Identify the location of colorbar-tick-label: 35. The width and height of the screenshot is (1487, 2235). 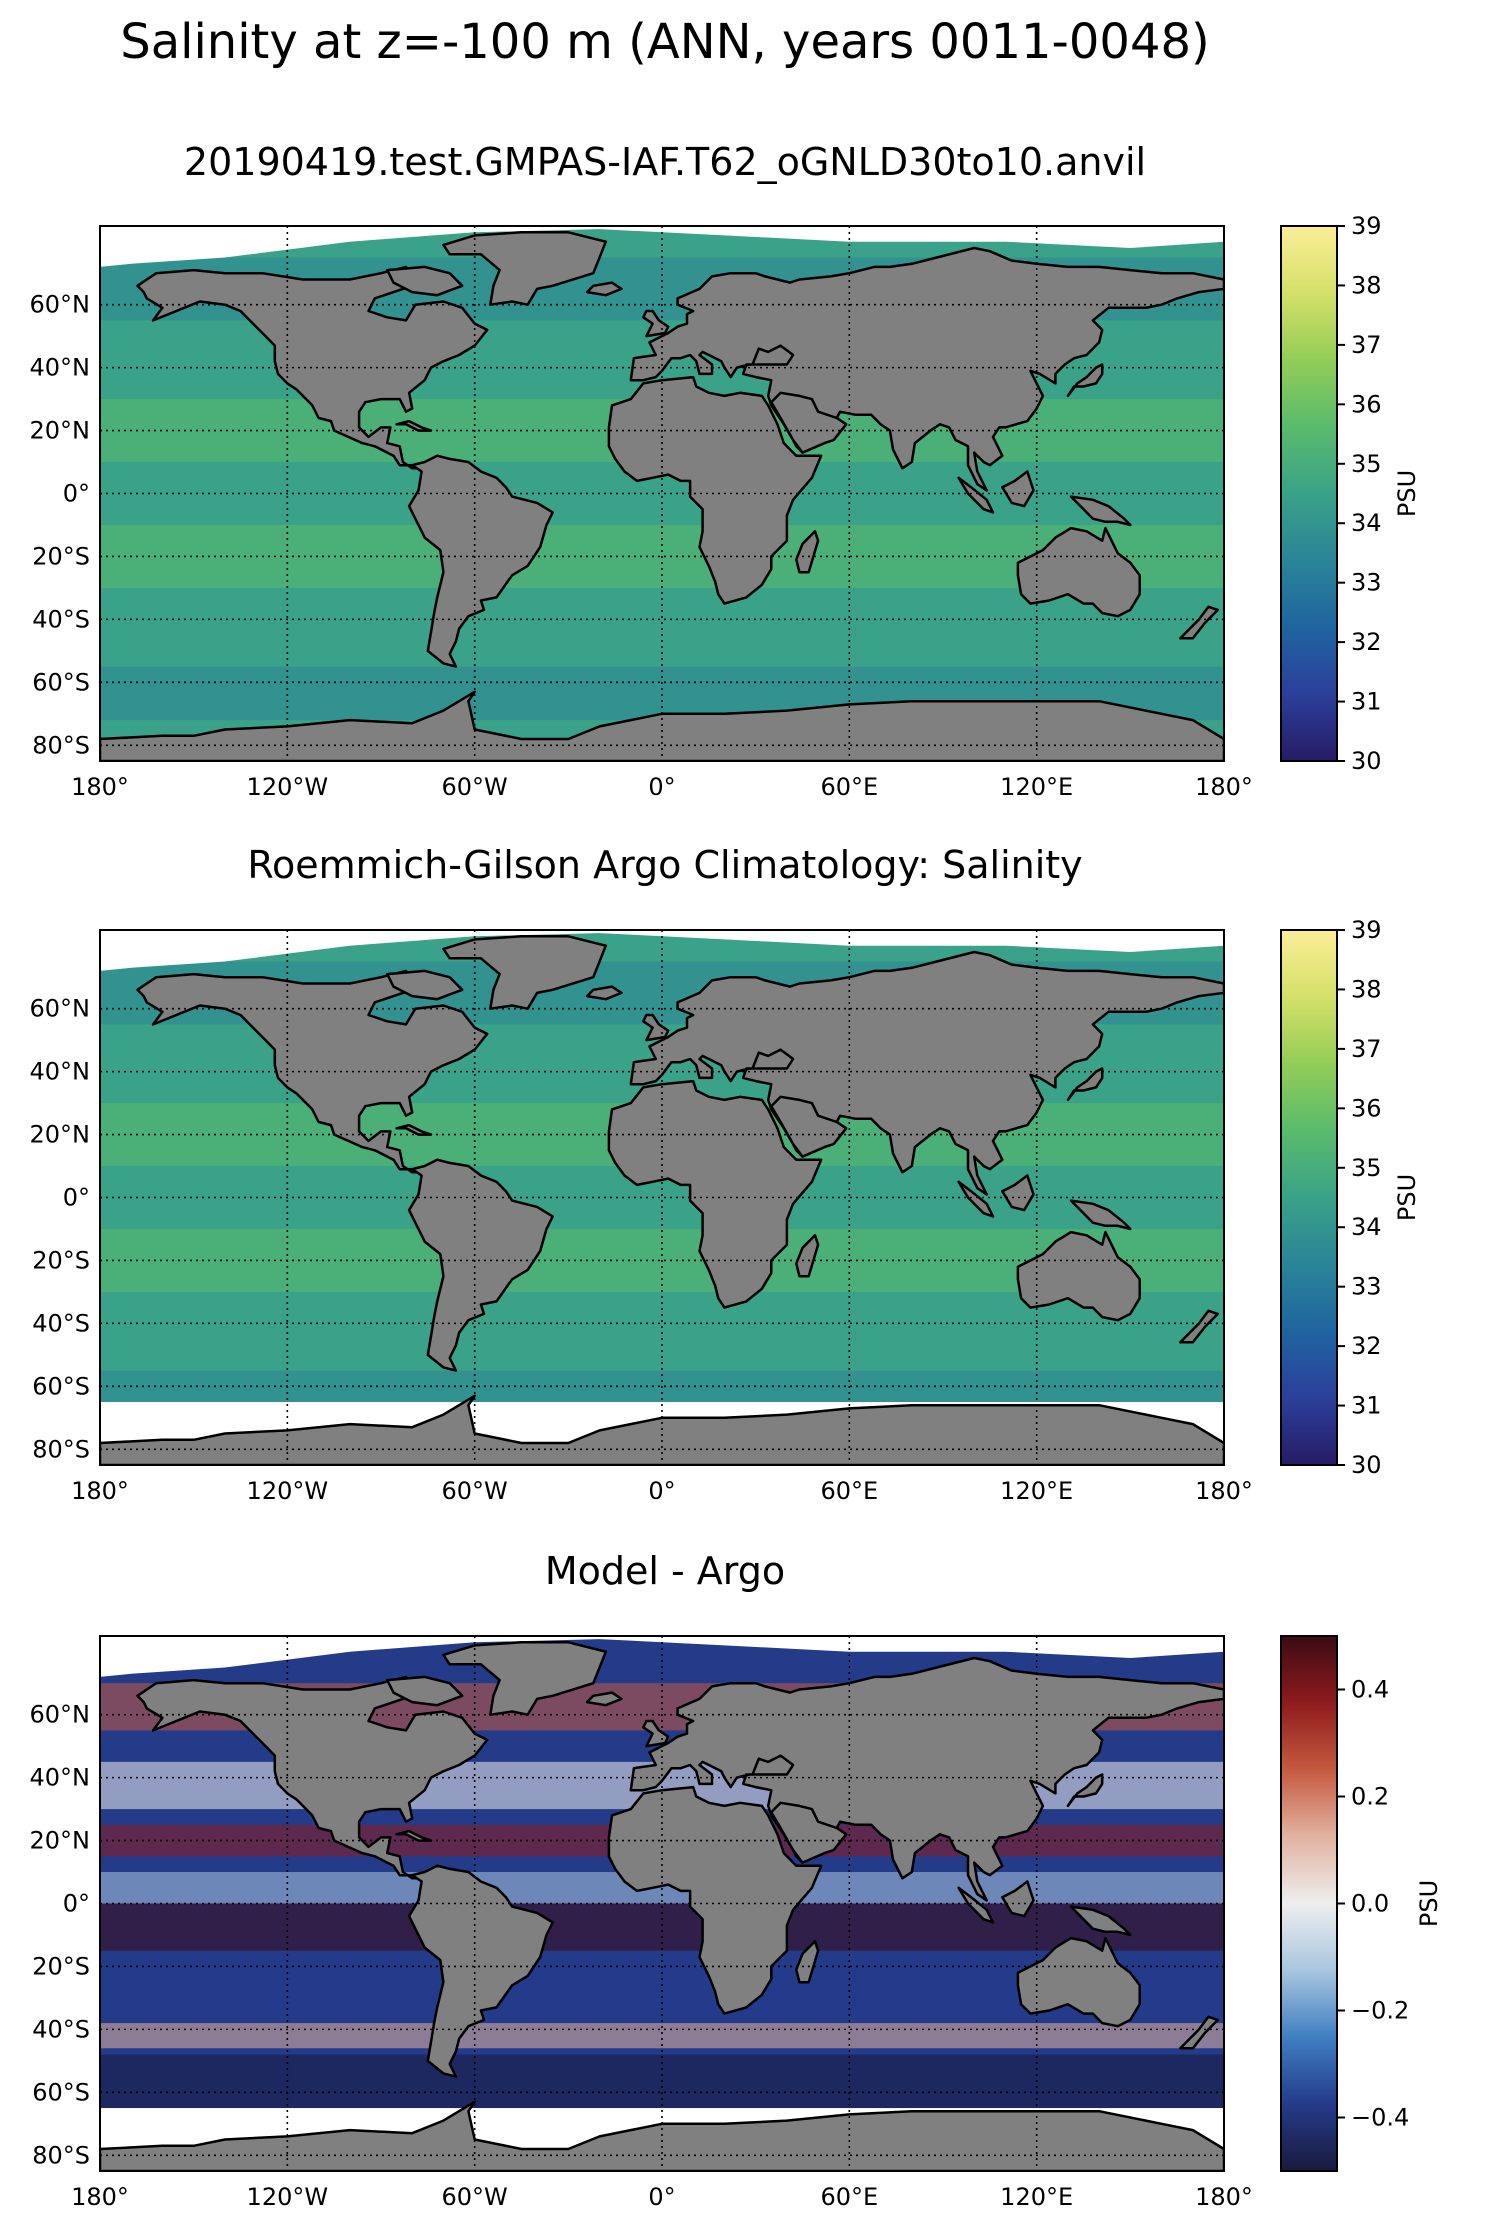
(1366, 1168).